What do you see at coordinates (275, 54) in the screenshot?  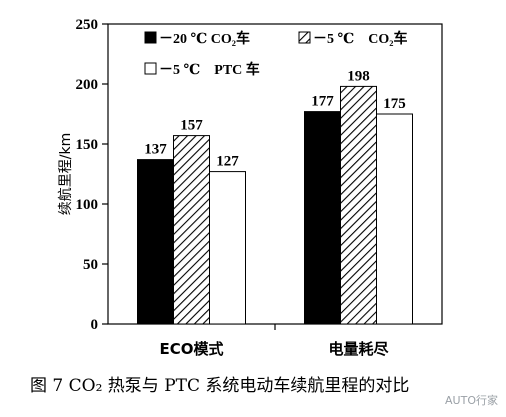 I see `legend: －20 ℃ CO₂车 －5 ℃ CO₂车 －5 ℃ PTC 车` at bounding box center [275, 54].